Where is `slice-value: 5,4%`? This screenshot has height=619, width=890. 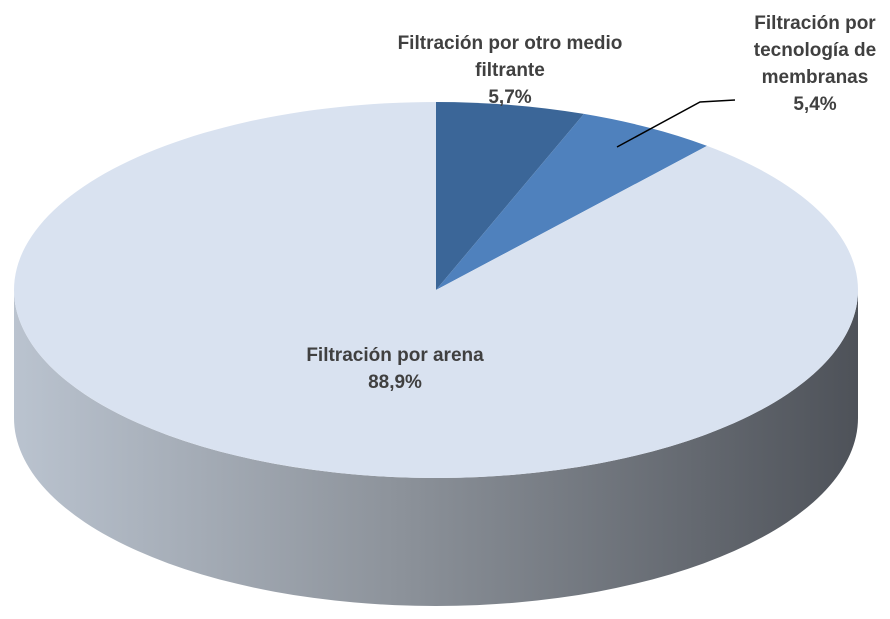 slice-value: 5,4% is located at coordinates (815, 104).